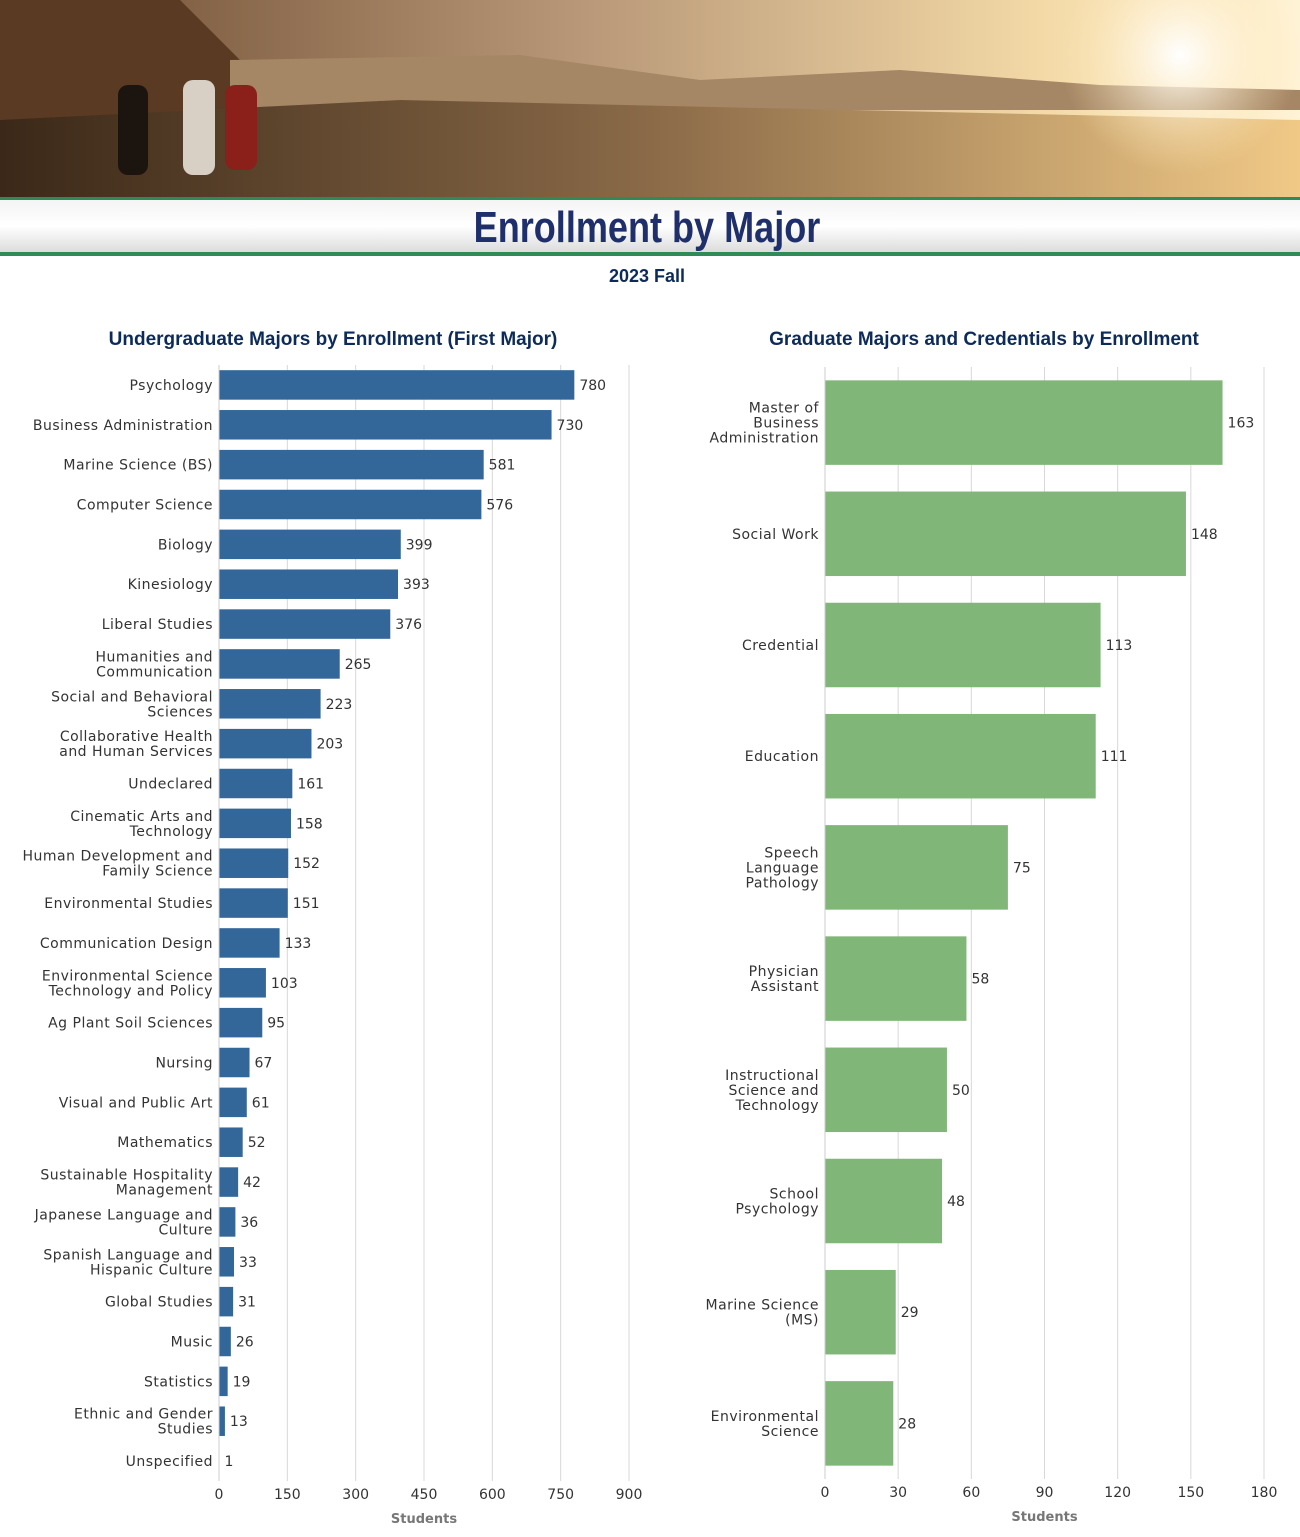  I want to click on value-label: 161, so click(310, 785).